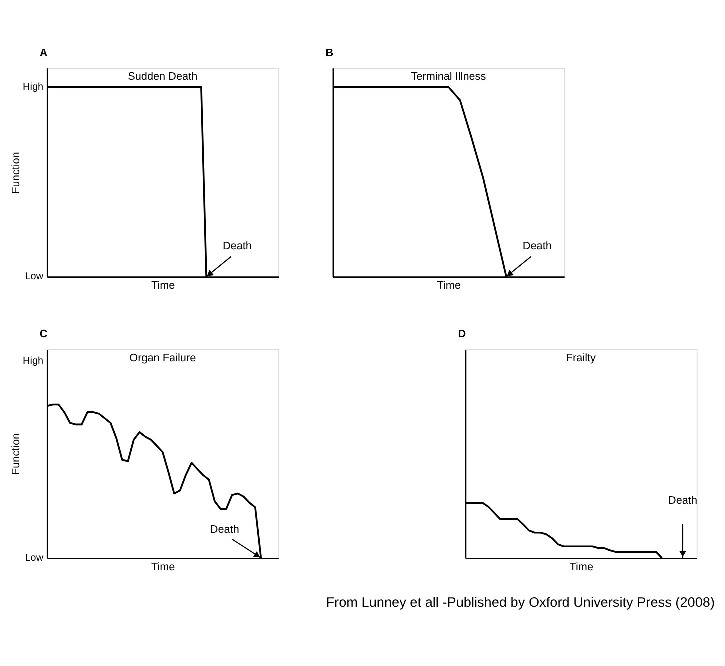 This screenshot has height=666, width=725. I want to click on text: C, so click(44, 334).